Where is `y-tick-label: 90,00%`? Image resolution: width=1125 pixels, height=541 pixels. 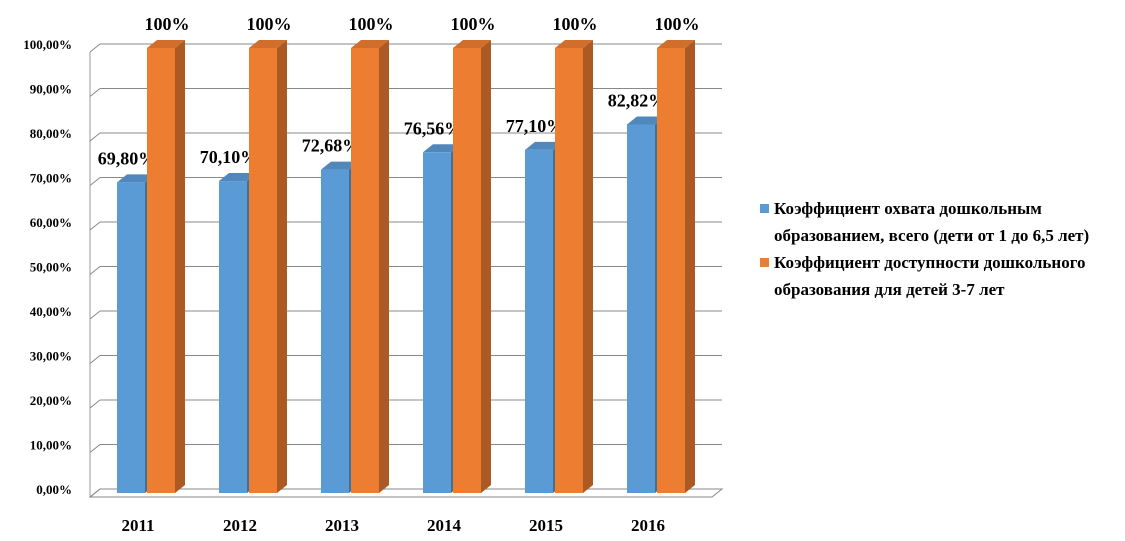
y-tick-label: 90,00% is located at coordinates (51, 88).